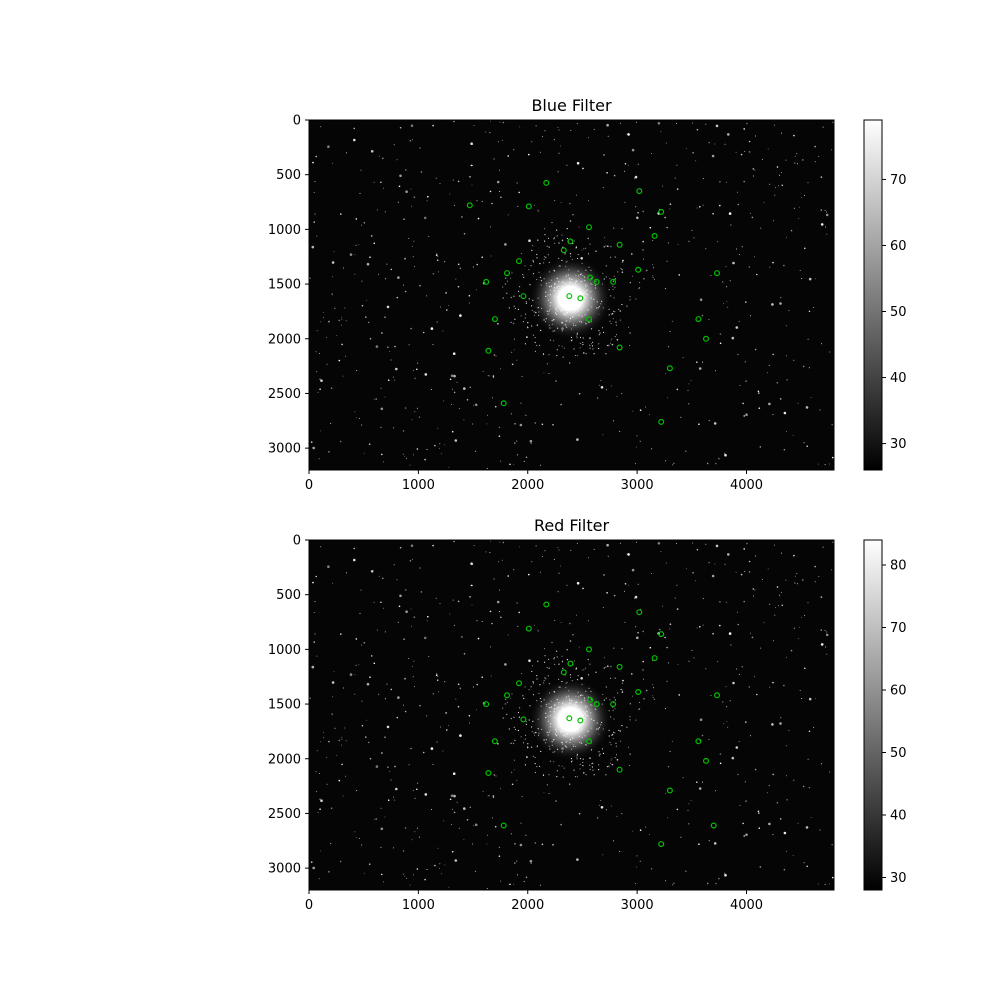 The height and width of the screenshot is (1000, 1000). What do you see at coordinates (284, 650) in the screenshot?
I see `red-filter-y-tick-label: 1000` at bounding box center [284, 650].